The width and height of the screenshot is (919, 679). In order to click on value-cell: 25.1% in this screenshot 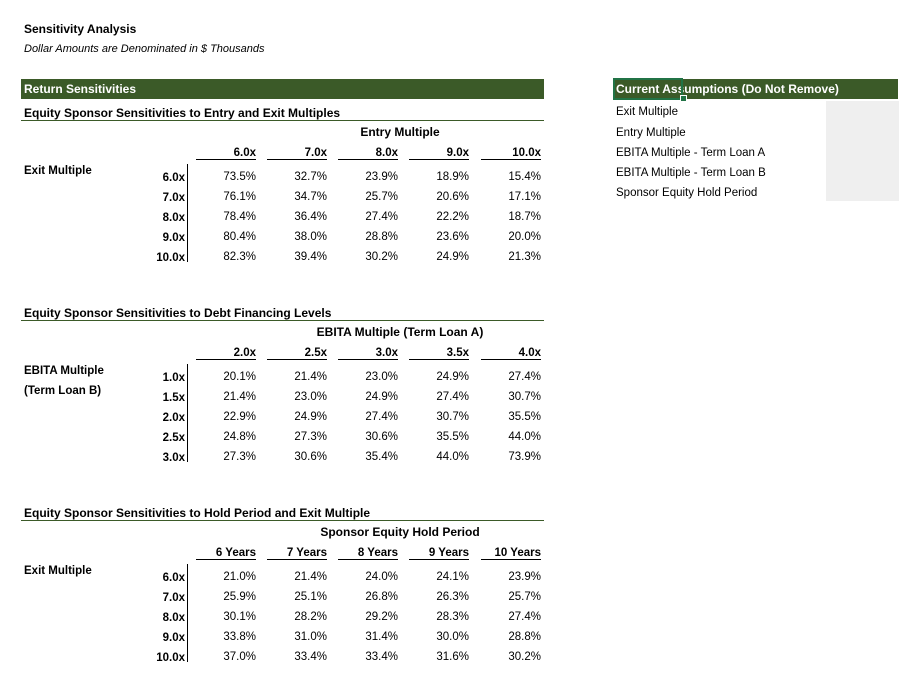, I will do `click(310, 597)`.